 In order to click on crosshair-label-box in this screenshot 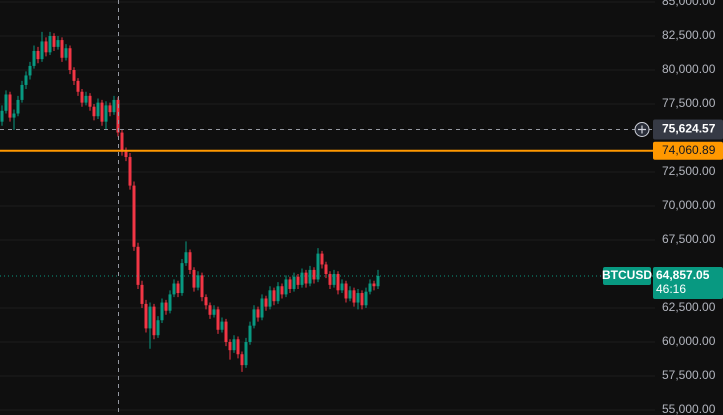, I will do `click(688, 129)`.